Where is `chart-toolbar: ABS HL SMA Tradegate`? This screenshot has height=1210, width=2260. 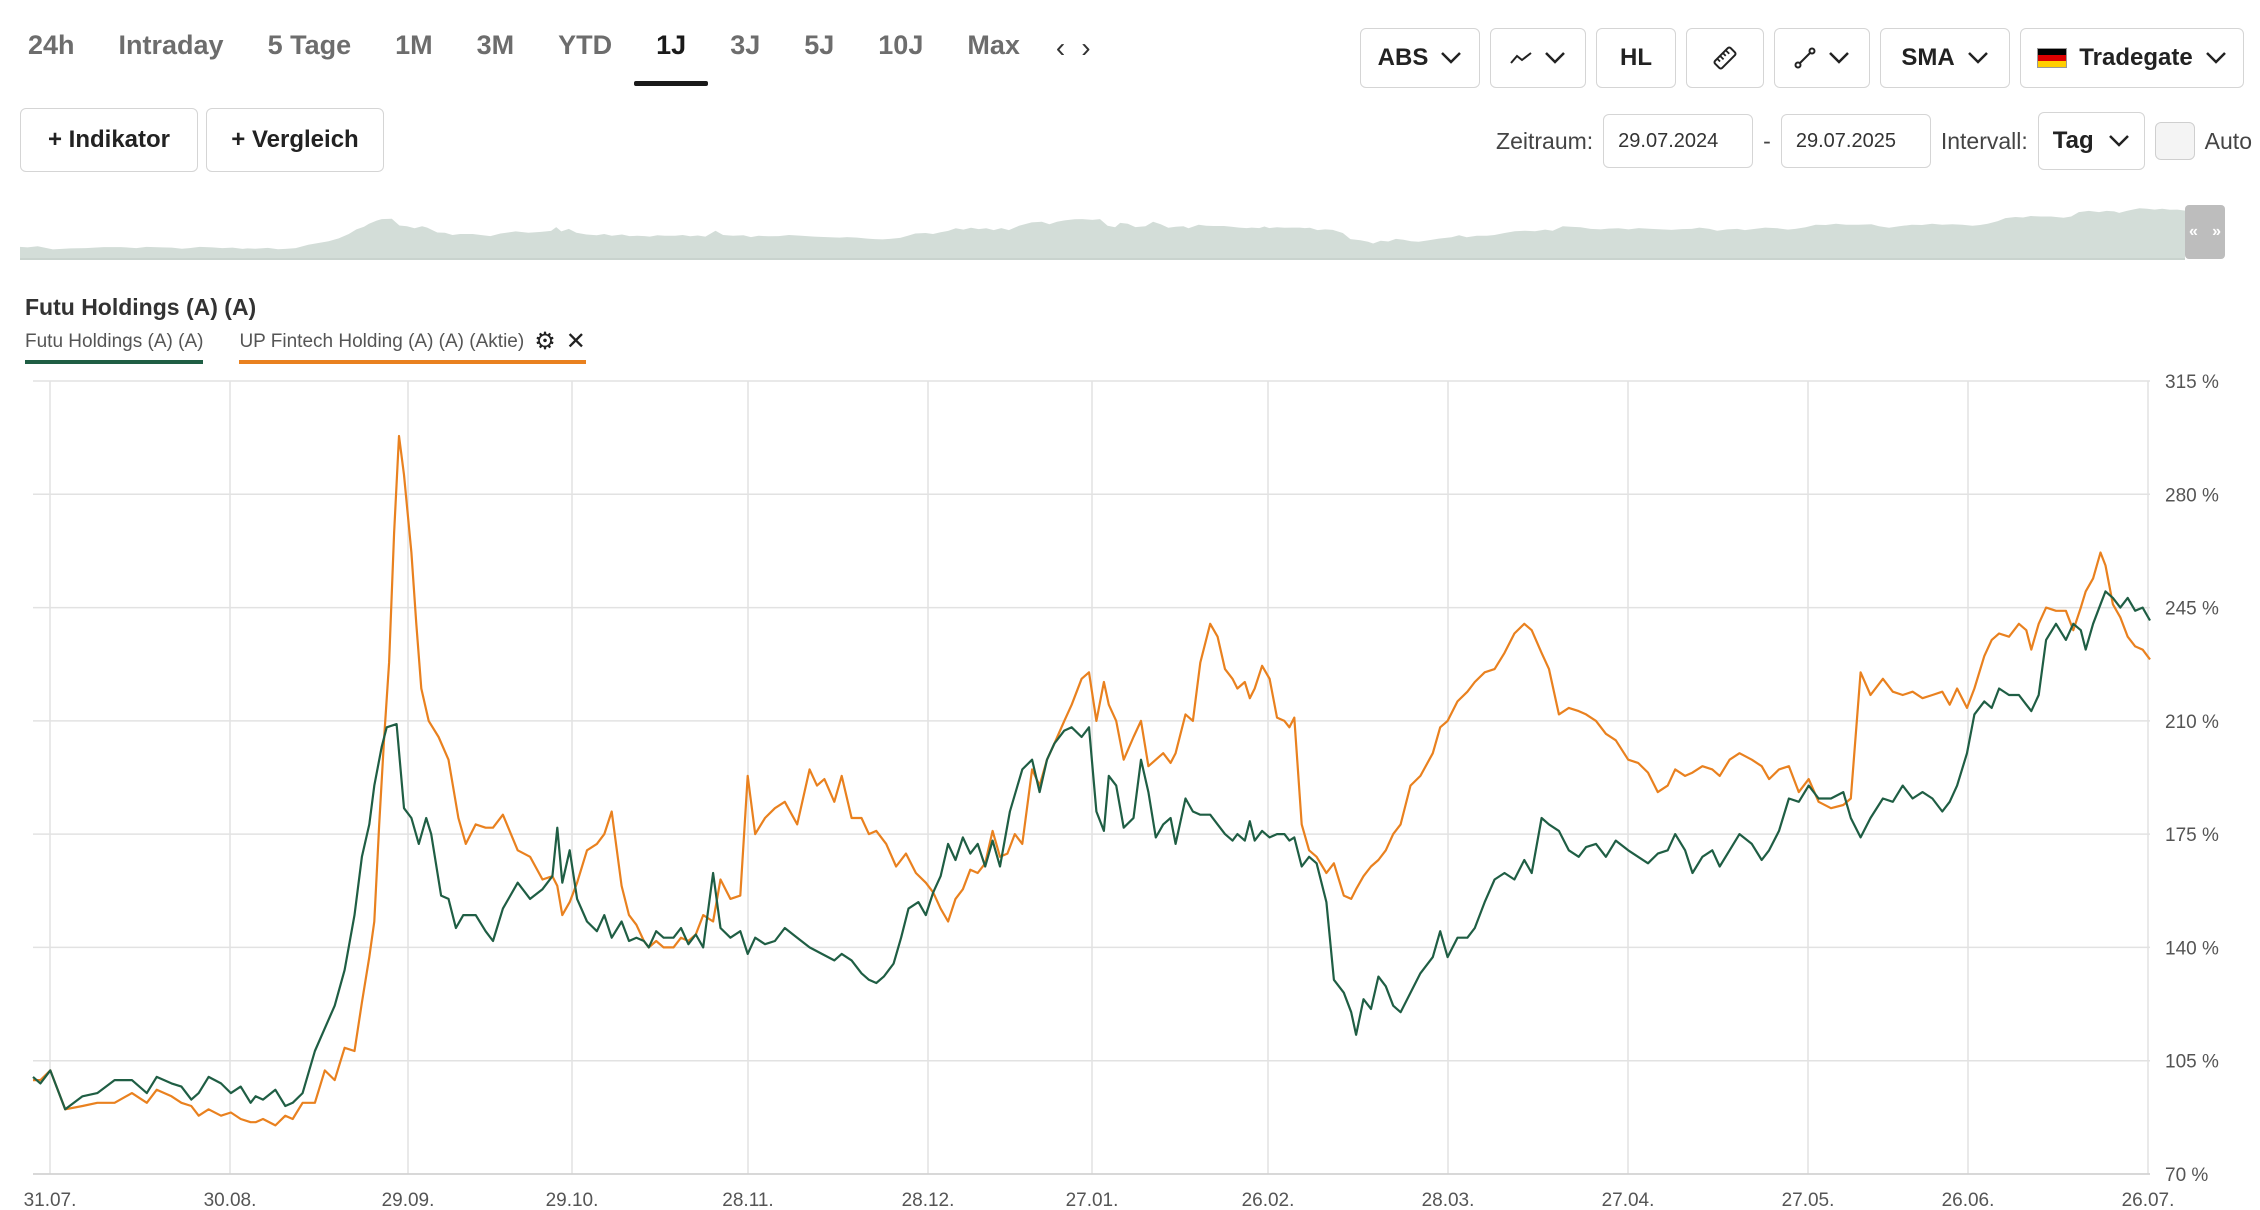 chart-toolbar: ABS HL SMA Tradegate is located at coordinates (1802, 58).